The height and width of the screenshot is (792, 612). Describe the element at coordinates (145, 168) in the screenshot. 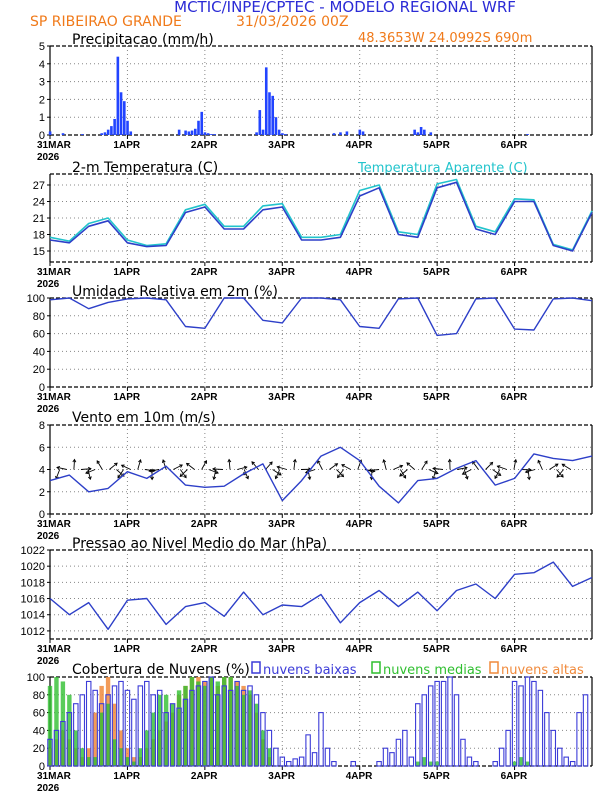

I see `temperature-title: 2-m Temperatura (C)` at that location.